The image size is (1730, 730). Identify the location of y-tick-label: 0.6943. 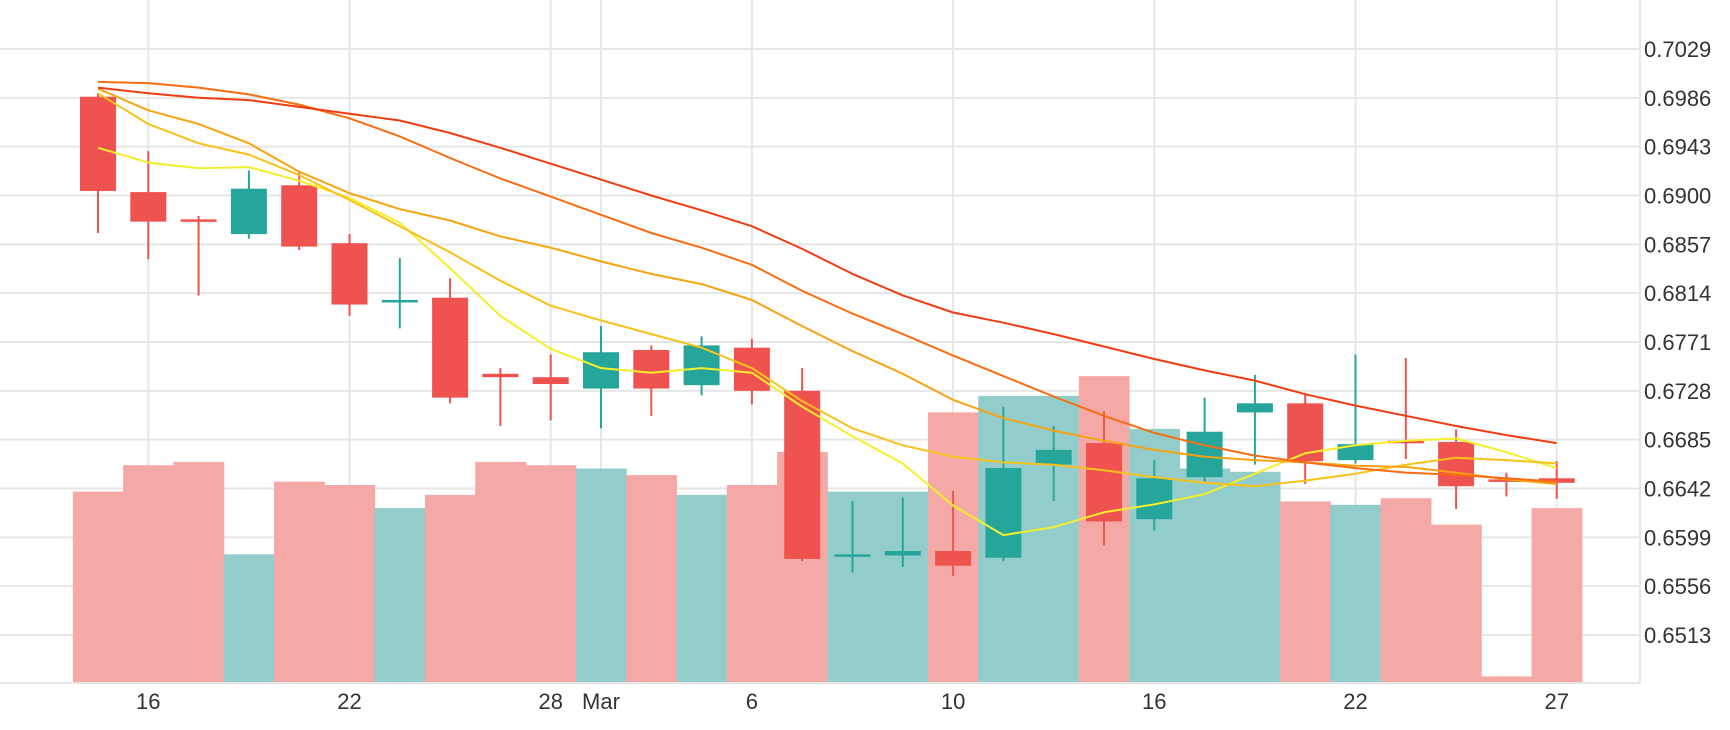
(1677, 147).